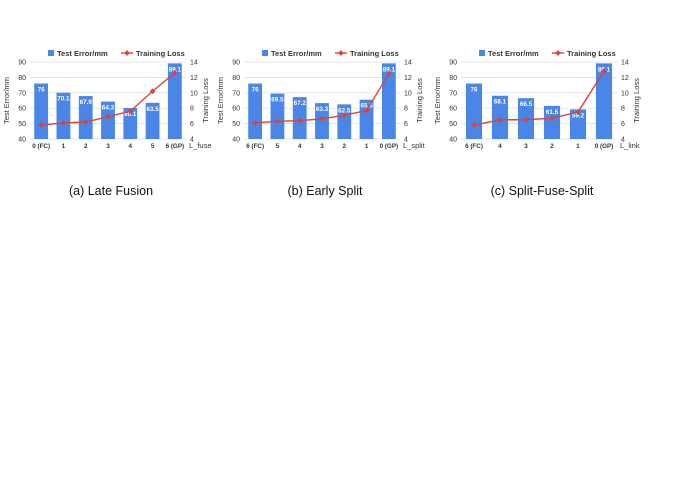  What do you see at coordinates (474, 146) in the screenshot?
I see `x-tick-label: 6 (FC)` at bounding box center [474, 146].